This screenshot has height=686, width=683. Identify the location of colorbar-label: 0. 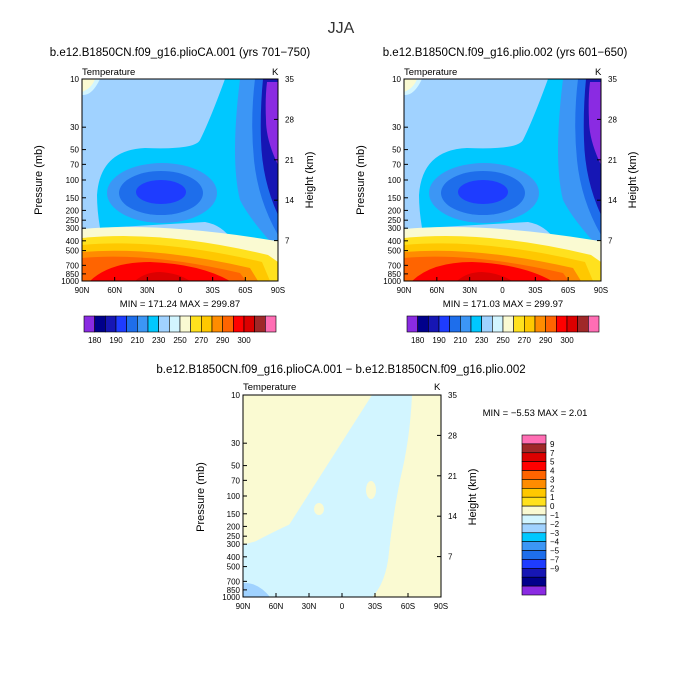
(552, 506).